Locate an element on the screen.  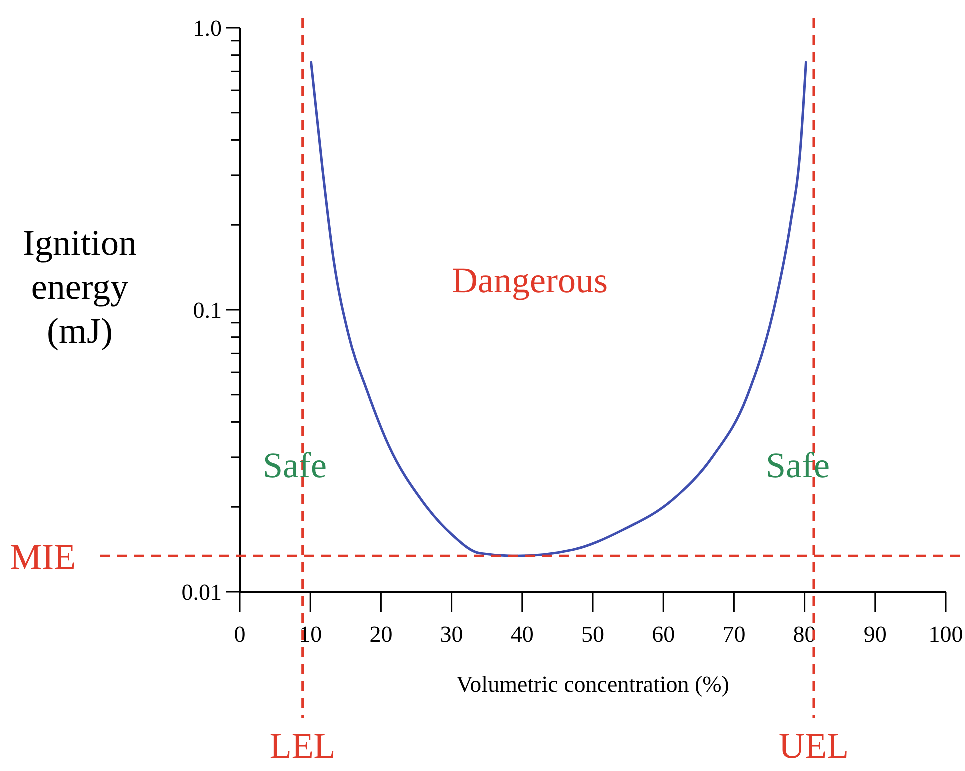
x-tick-label: 90 is located at coordinates (875, 634).